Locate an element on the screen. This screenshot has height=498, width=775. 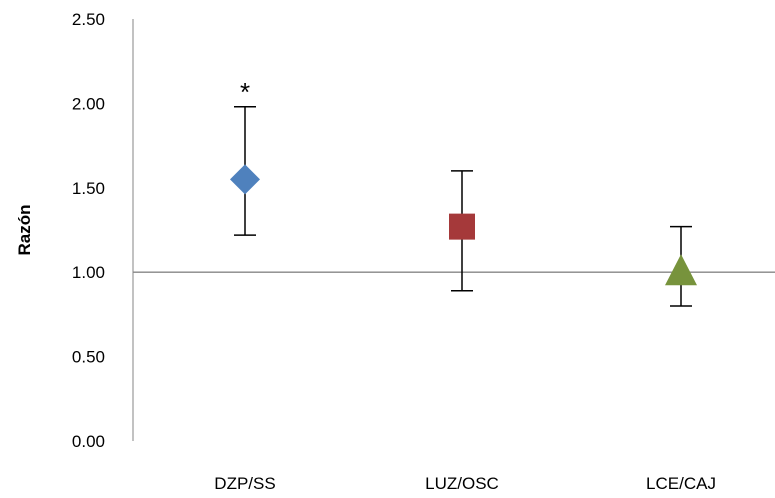
data-point-lce-caj is located at coordinates (681, 266).